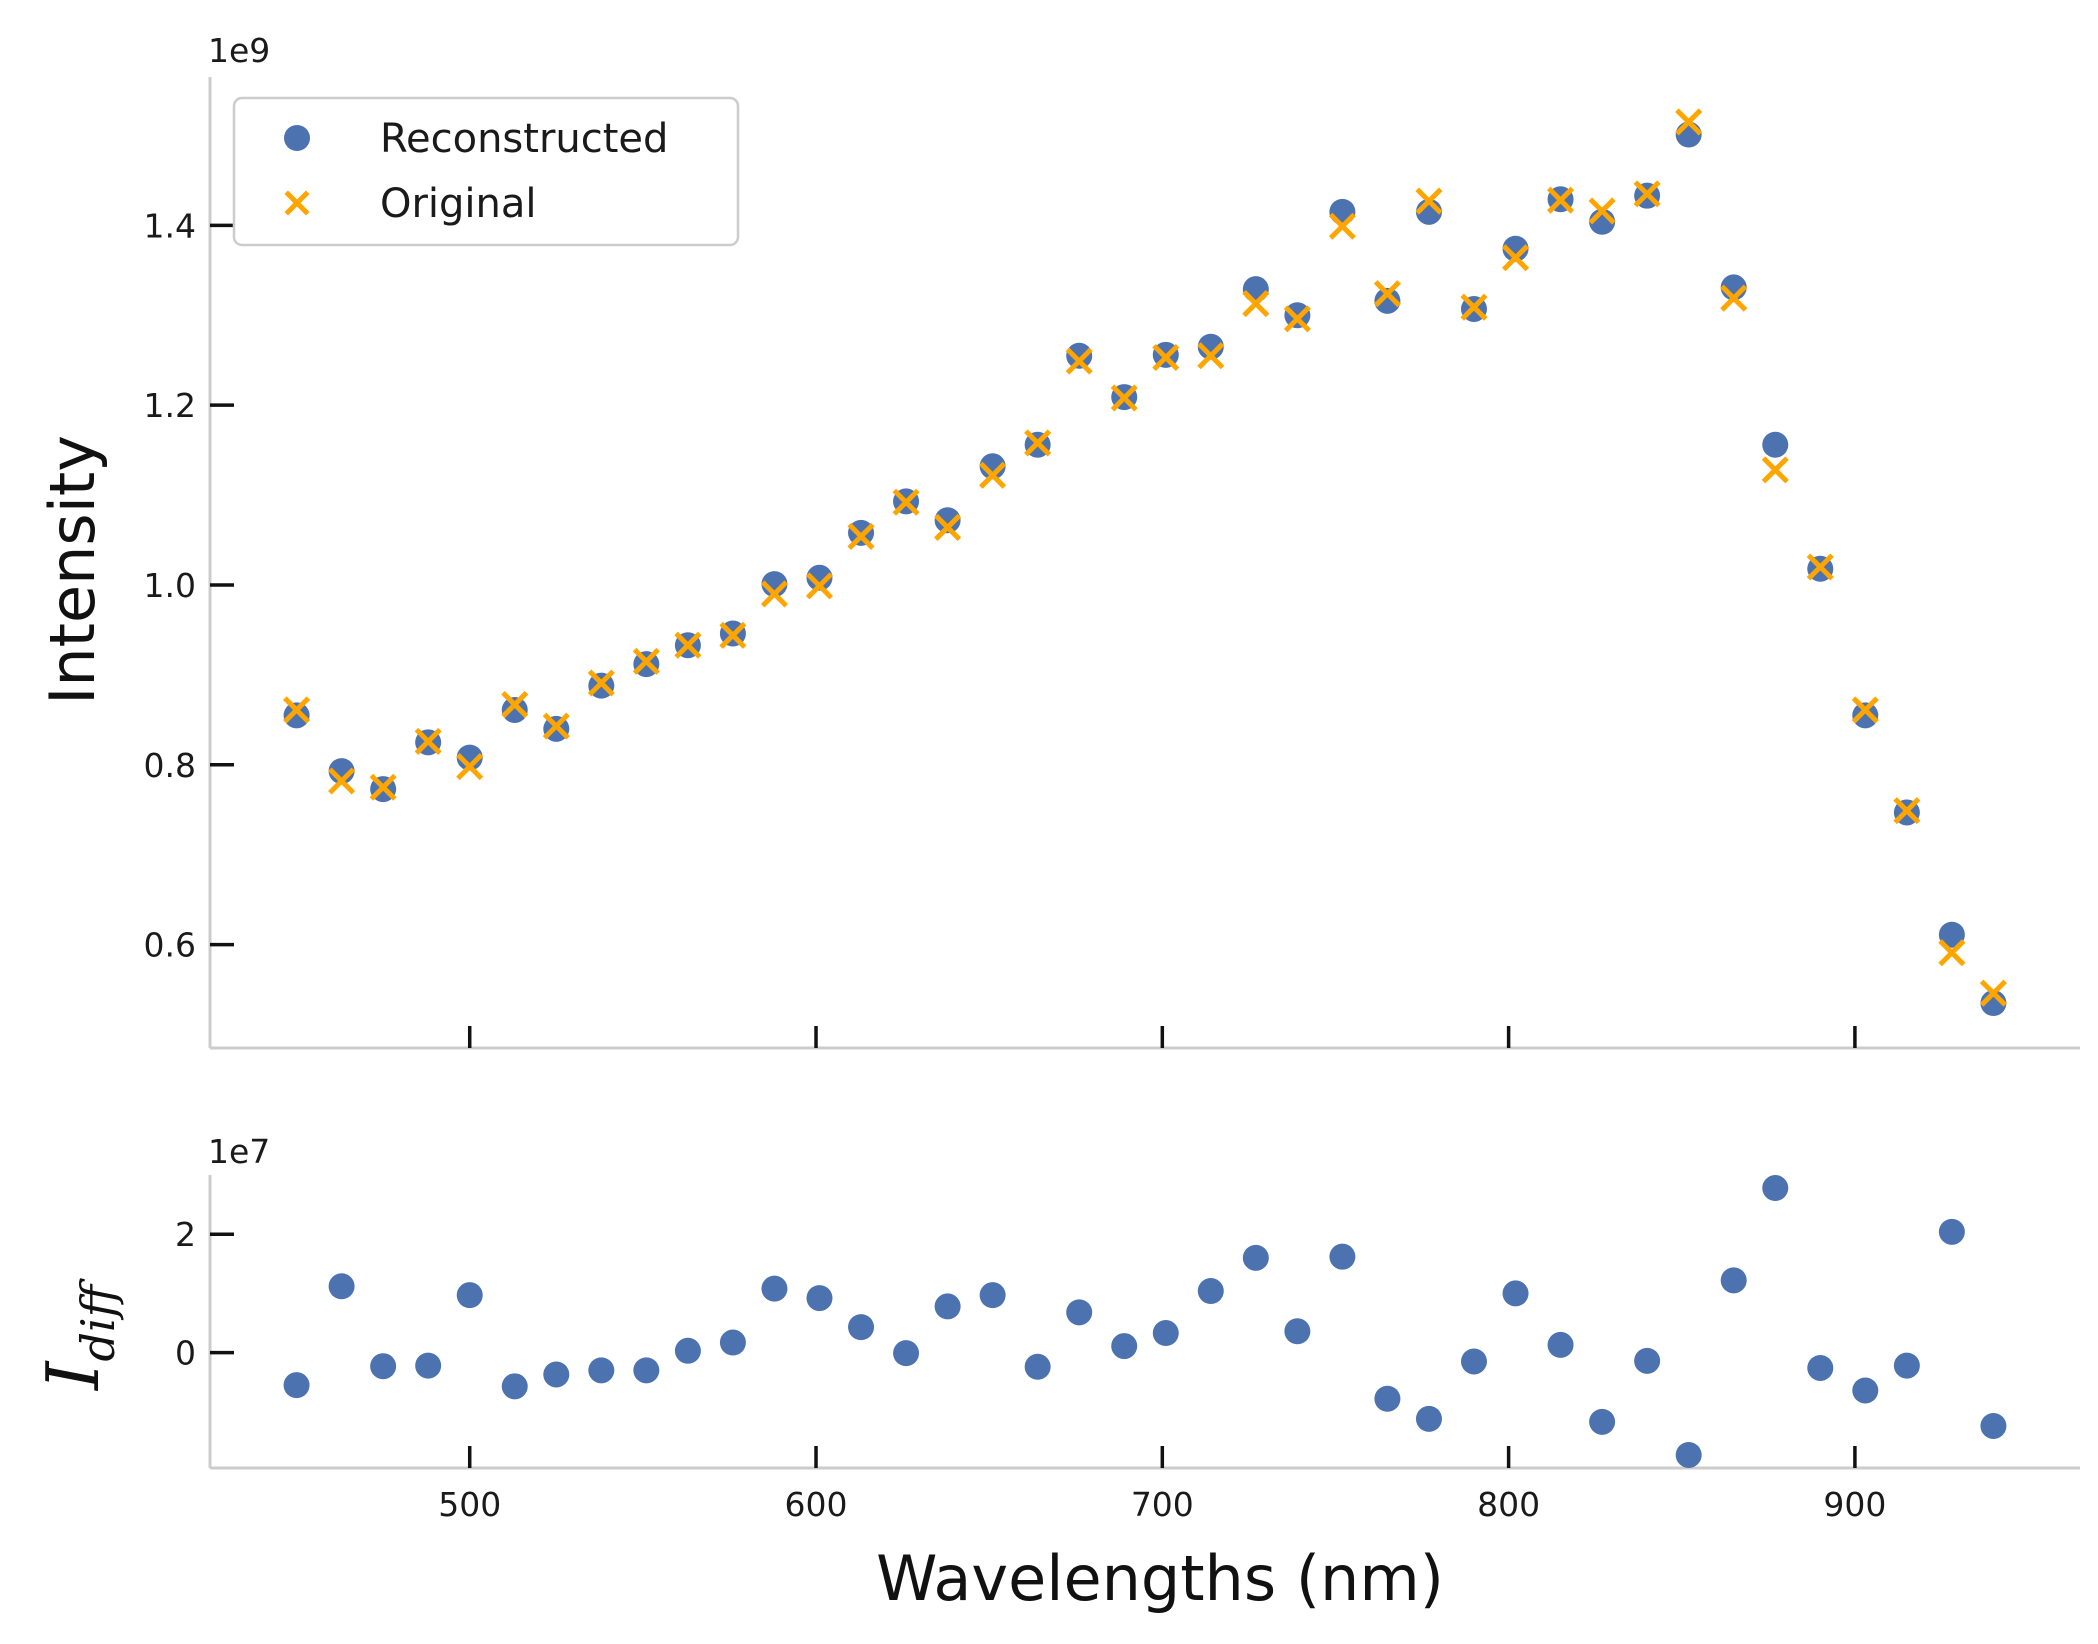 Image resolution: width=2098 pixels, height=1644 pixels. What do you see at coordinates (170, 765) in the screenshot?
I see `top-y-tick-label-1: 0.8` at bounding box center [170, 765].